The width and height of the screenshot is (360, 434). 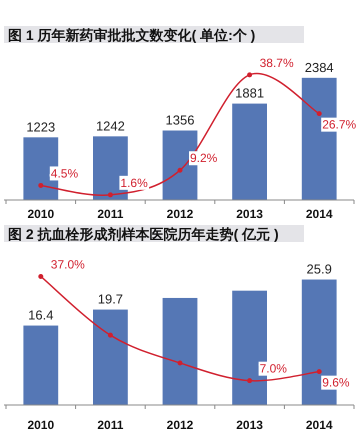 What do you see at coordinates (319, 269) in the screenshot?
I see `data-label: 25.9` at bounding box center [319, 269].